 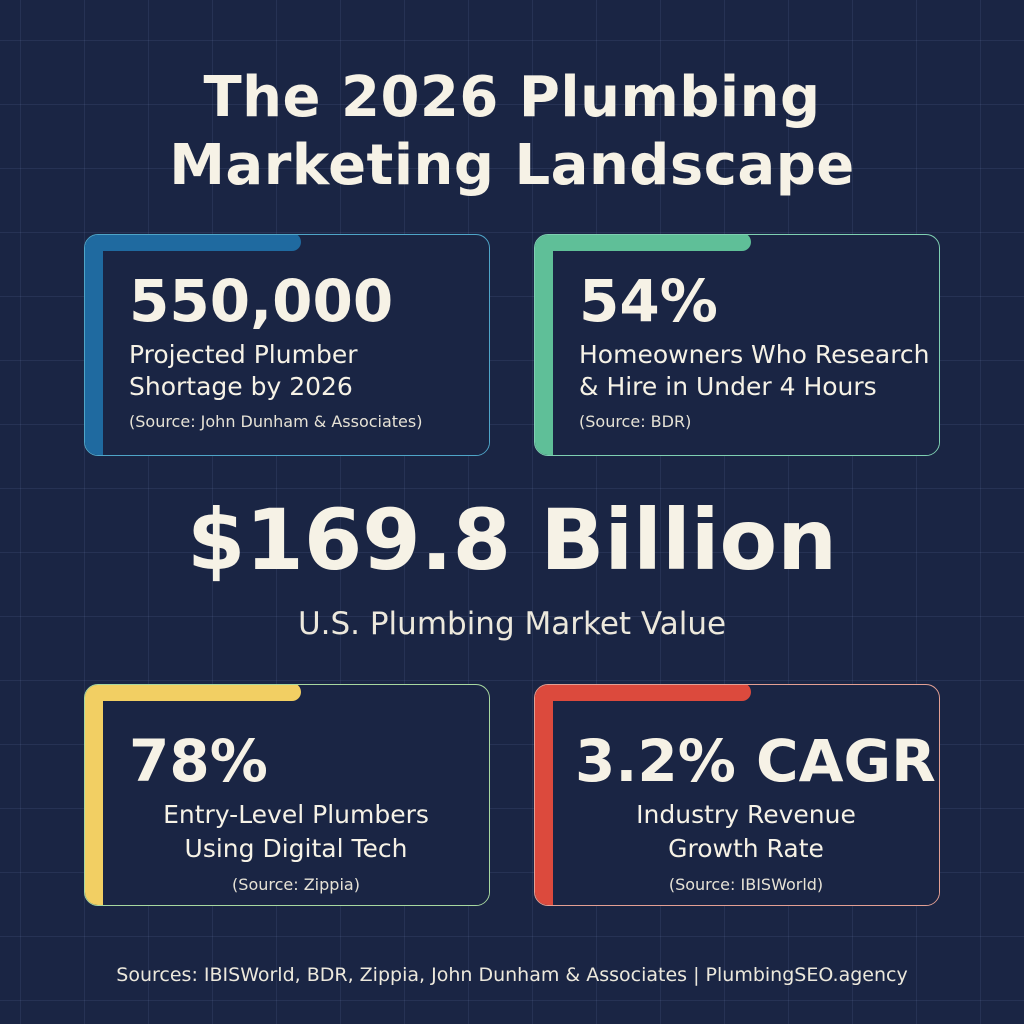 I want to click on stat-source: (Source: BDR), so click(x=635, y=421).